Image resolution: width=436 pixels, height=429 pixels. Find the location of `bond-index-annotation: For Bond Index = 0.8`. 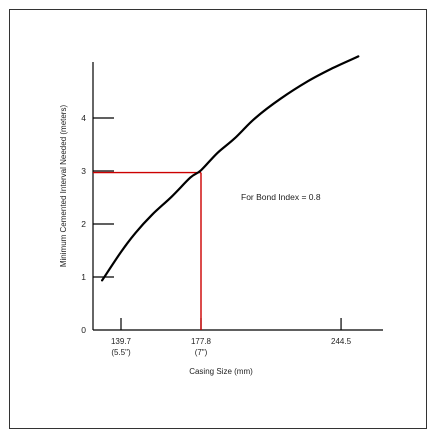

bond-index-annotation: For Bond Index = 0.8 is located at coordinates (281, 197).